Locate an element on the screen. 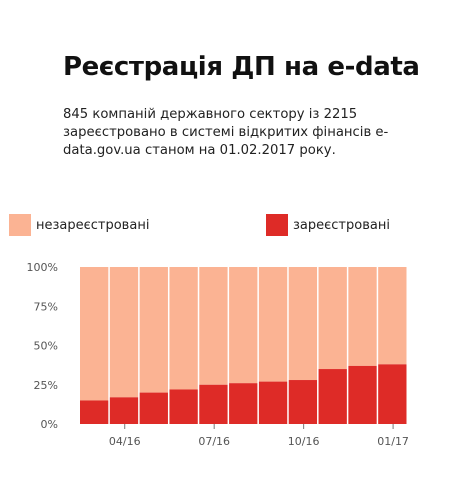 Image resolution: width=450 pixels, height=500 pixels. y-tick-label: 50% is located at coordinates (46, 346).